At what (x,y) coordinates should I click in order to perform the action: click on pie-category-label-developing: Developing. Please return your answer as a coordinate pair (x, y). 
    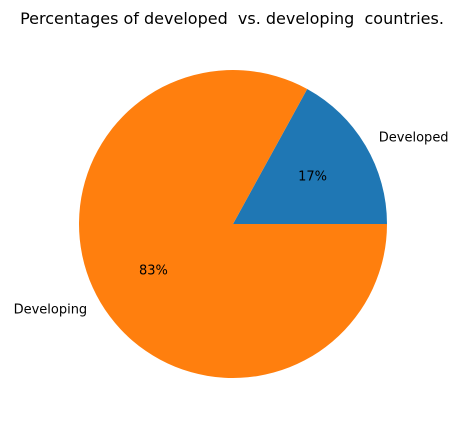
    Looking at the image, I should click on (51, 310).